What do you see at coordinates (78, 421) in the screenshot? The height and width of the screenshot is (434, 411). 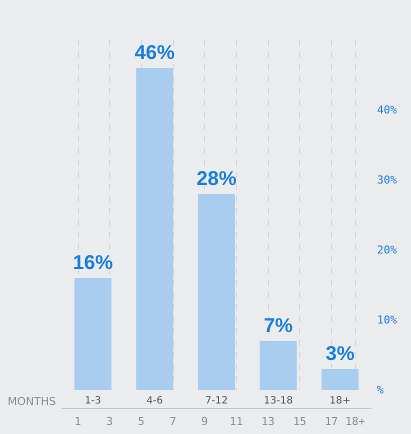 I see `x2-tick-label: 1` at bounding box center [78, 421].